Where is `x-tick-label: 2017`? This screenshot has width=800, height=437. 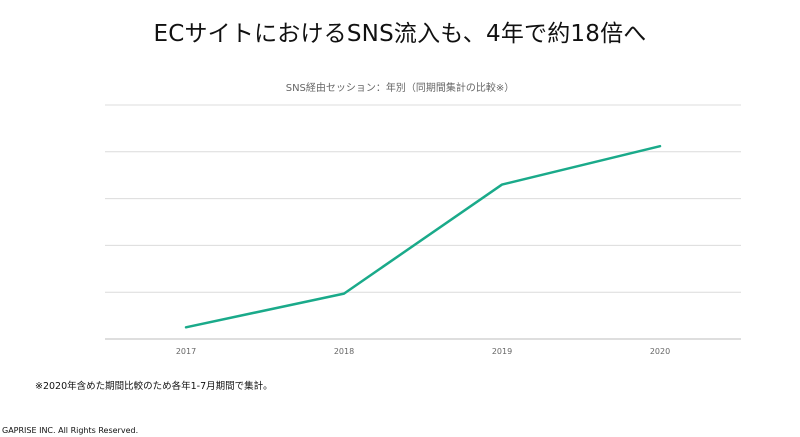 x-tick-label: 2017 is located at coordinates (186, 351).